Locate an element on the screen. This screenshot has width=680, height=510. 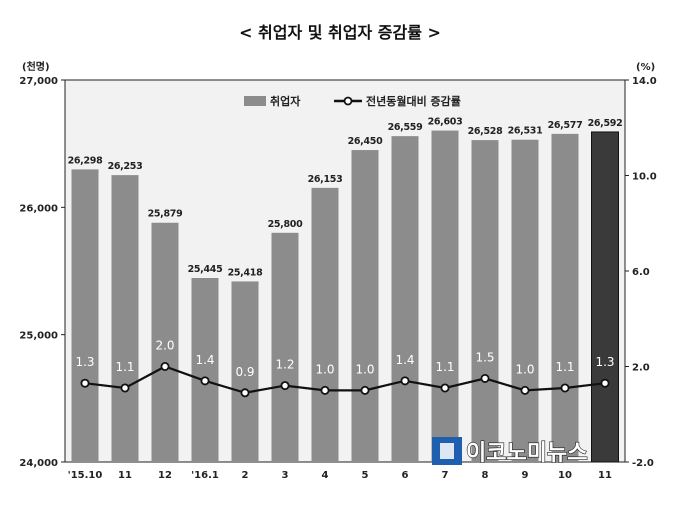
right-axis-unit: (%) is located at coordinates (645, 67).